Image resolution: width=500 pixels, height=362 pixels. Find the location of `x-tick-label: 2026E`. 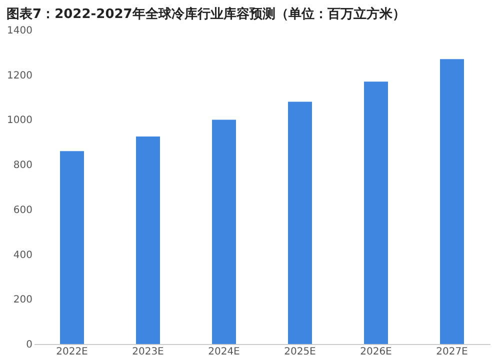

x-tick-label: 2026E is located at coordinates (376, 352).